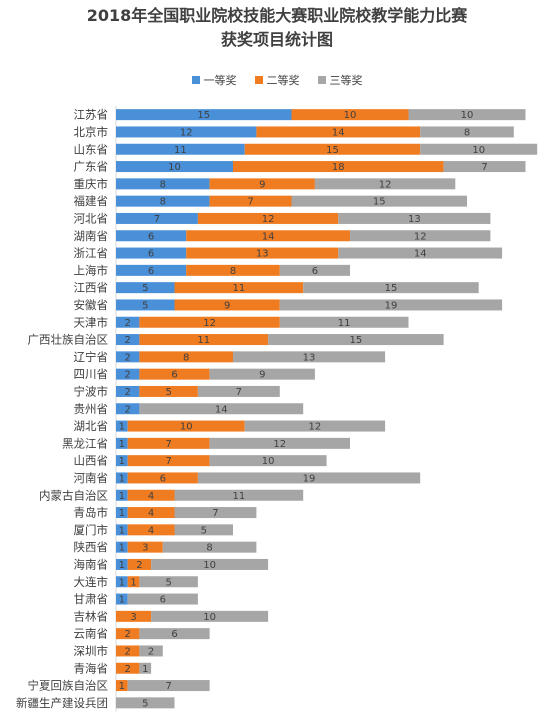  What do you see at coordinates (321, 80) in the screenshot?
I see `legend-swatch-third` at bounding box center [321, 80].